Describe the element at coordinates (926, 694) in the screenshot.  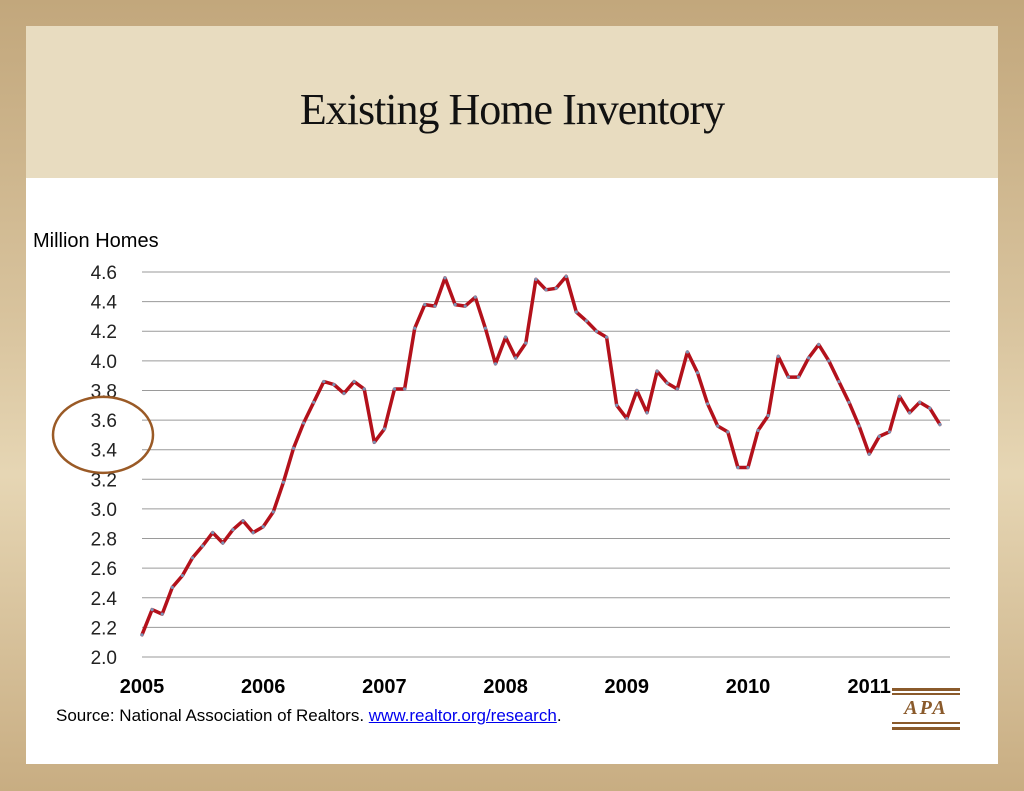
I see `logo-rule-top-thin` at that location.